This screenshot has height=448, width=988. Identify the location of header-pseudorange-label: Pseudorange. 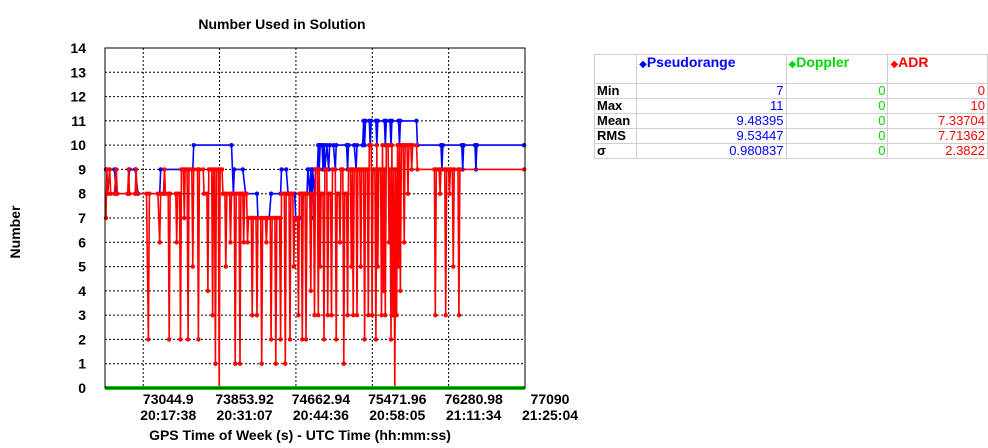
(691, 62).